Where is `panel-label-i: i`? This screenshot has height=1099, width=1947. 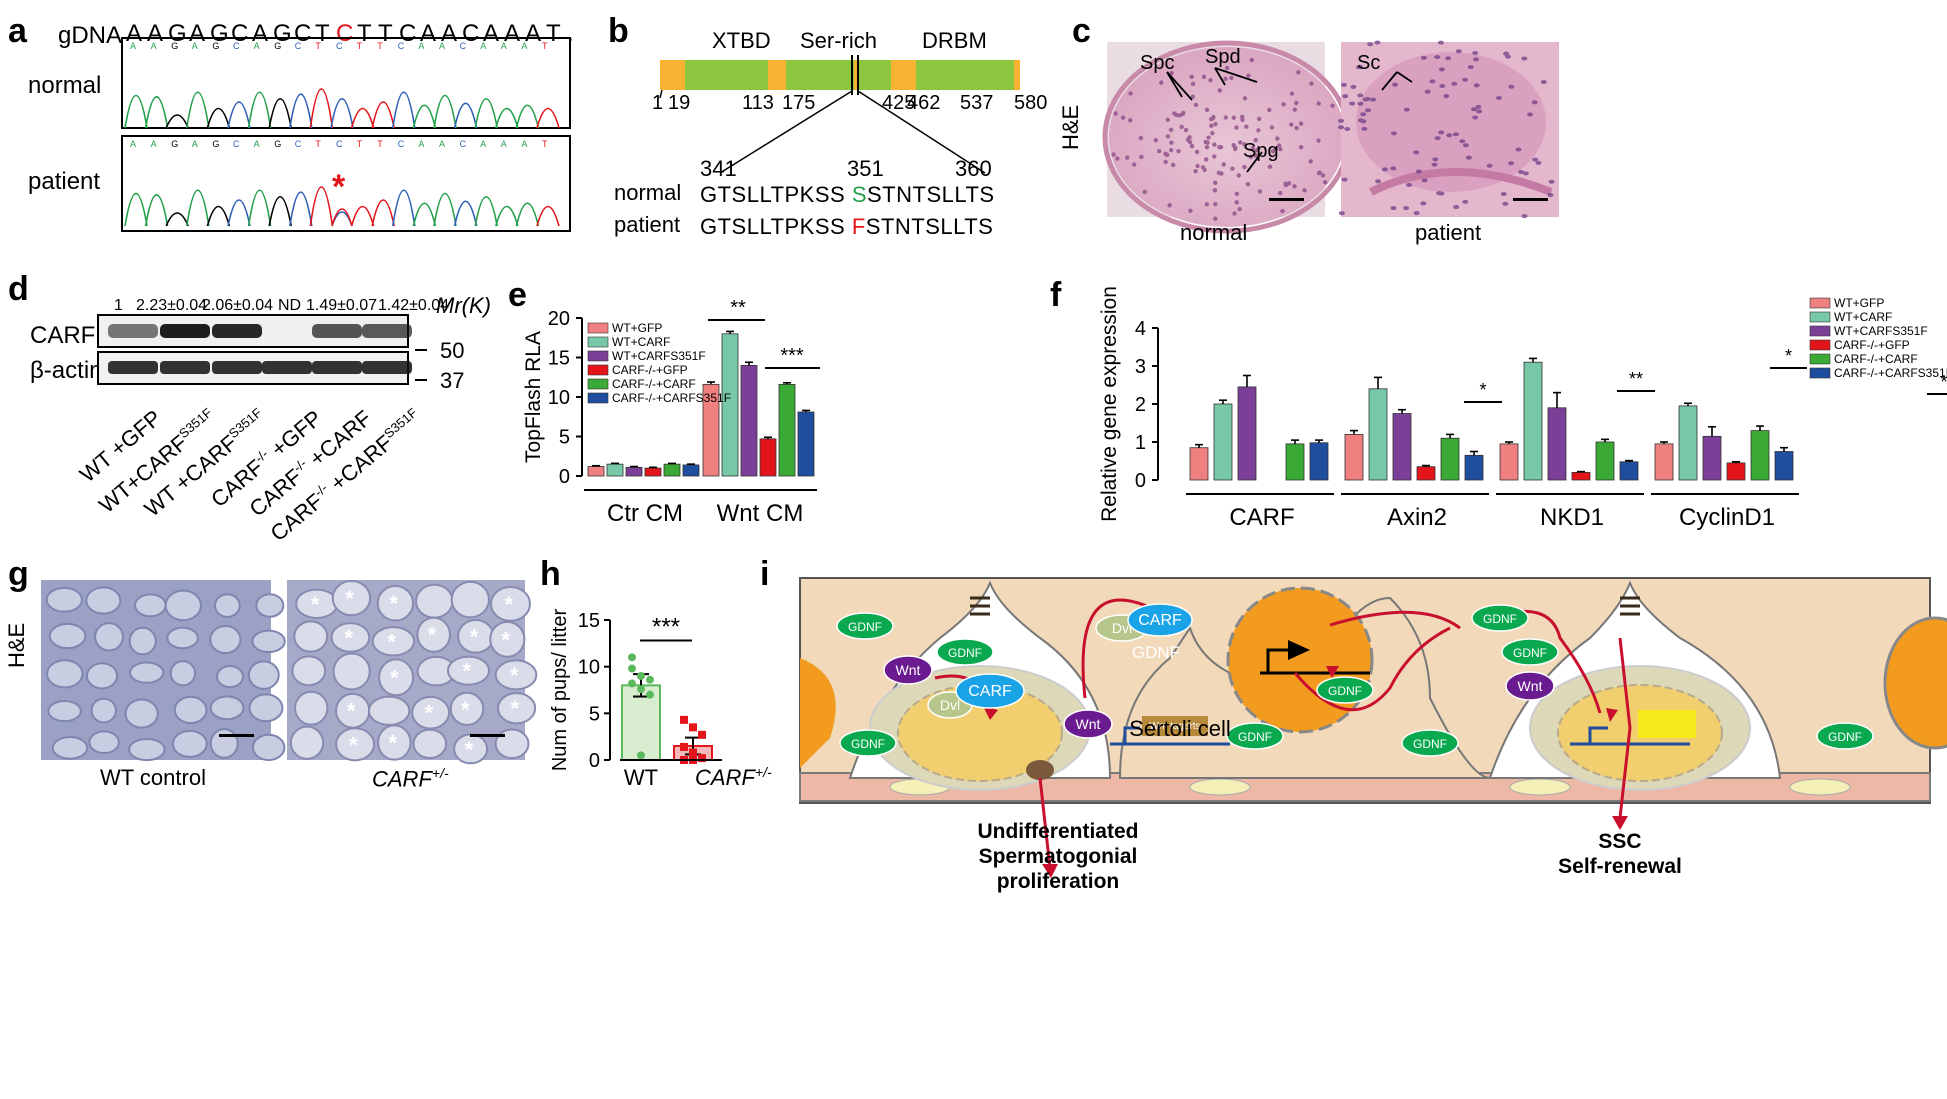
panel-label-i: i is located at coordinates (765, 574).